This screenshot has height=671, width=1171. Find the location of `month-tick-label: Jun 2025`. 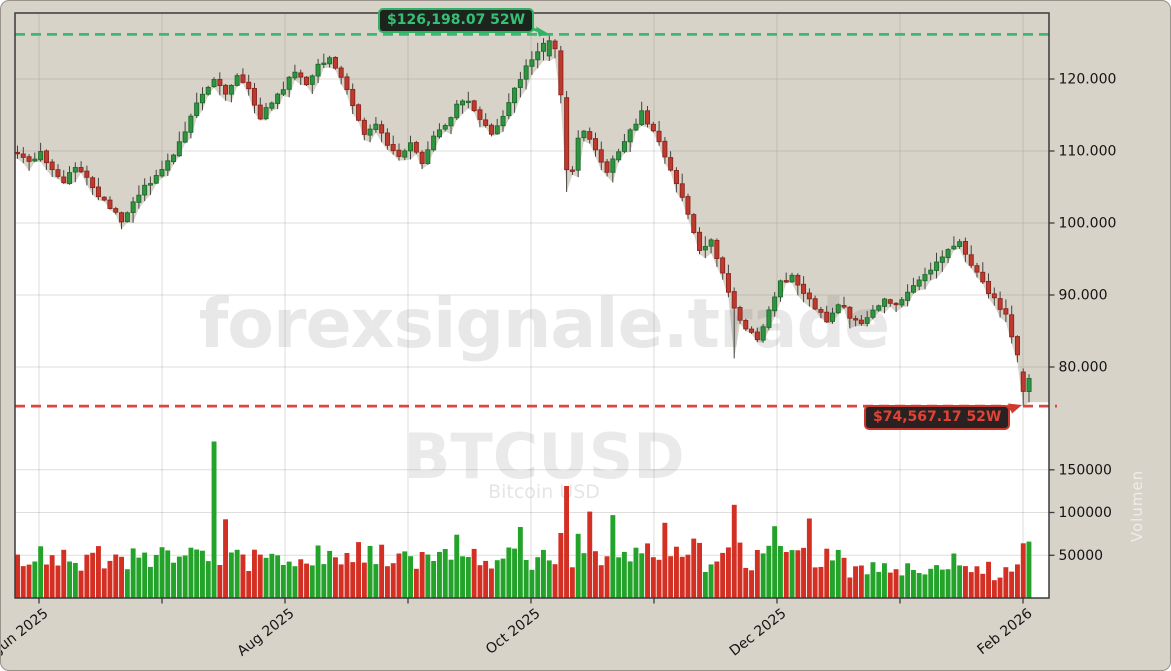

month-tick-label: Jun 2025 is located at coordinates (26, 631).